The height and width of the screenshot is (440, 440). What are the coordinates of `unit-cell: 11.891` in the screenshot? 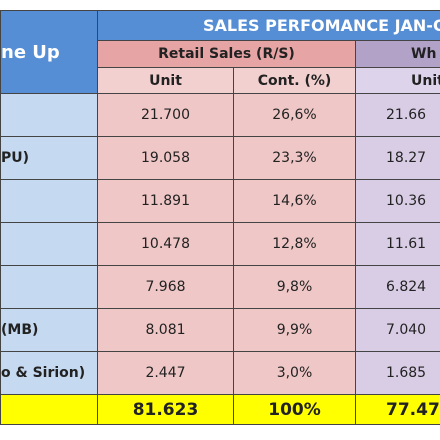 It's located at (165, 201).